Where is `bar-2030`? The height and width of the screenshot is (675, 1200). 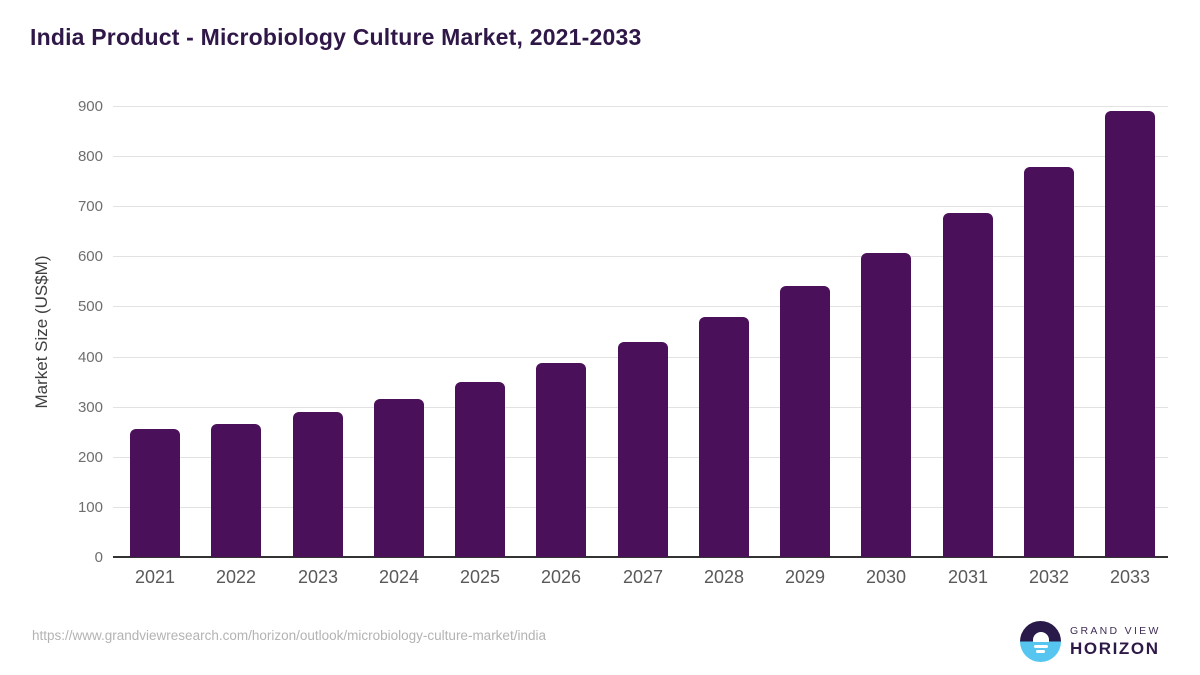
bar-2030 is located at coordinates (886, 405).